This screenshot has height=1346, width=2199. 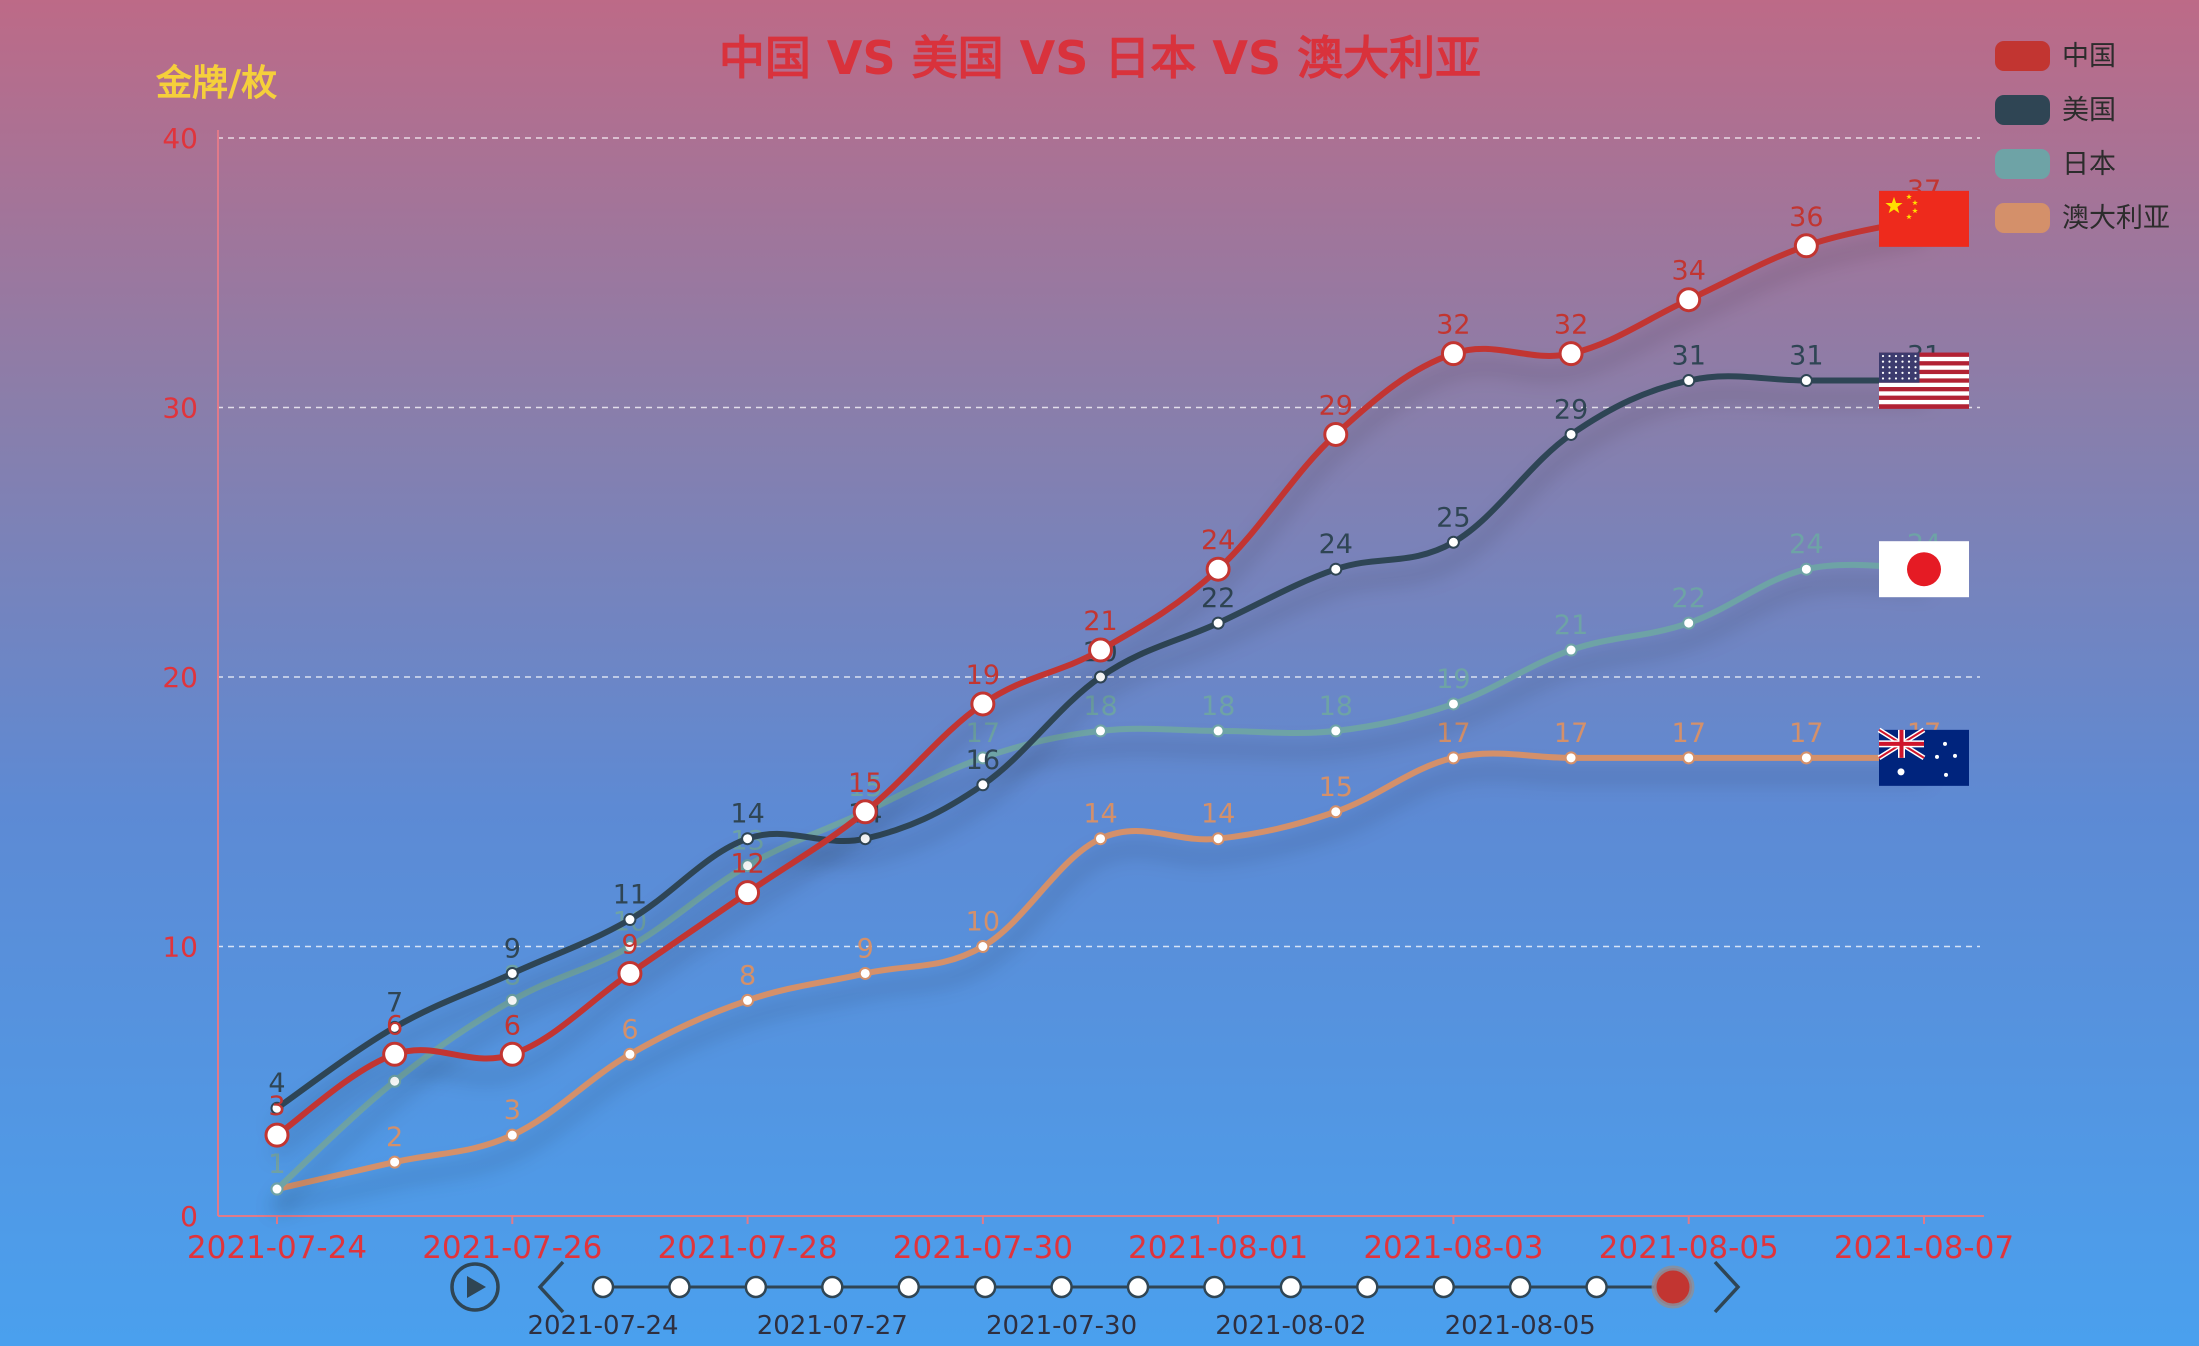 What do you see at coordinates (1571, 733) in the screenshot?
I see `data-label: 17` at bounding box center [1571, 733].